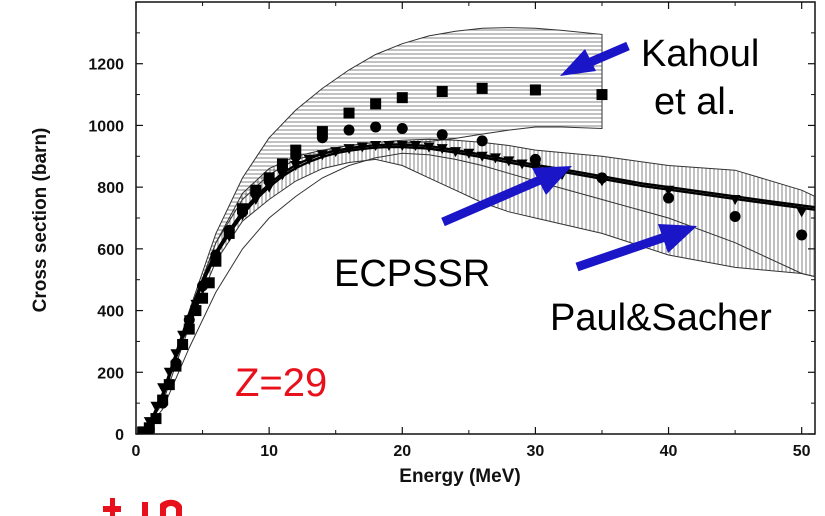 This screenshot has width=825, height=516. I want to click on y-tick-label: 600, so click(110, 250).